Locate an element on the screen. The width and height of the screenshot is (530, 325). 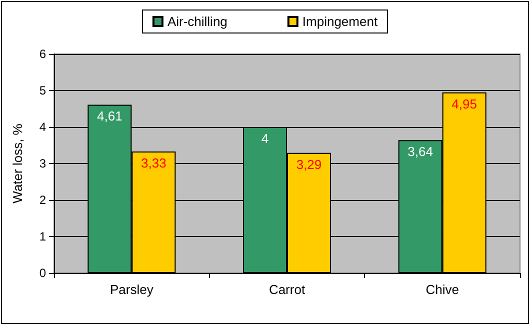
legend-label: Air-chilling is located at coordinates (197, 21).